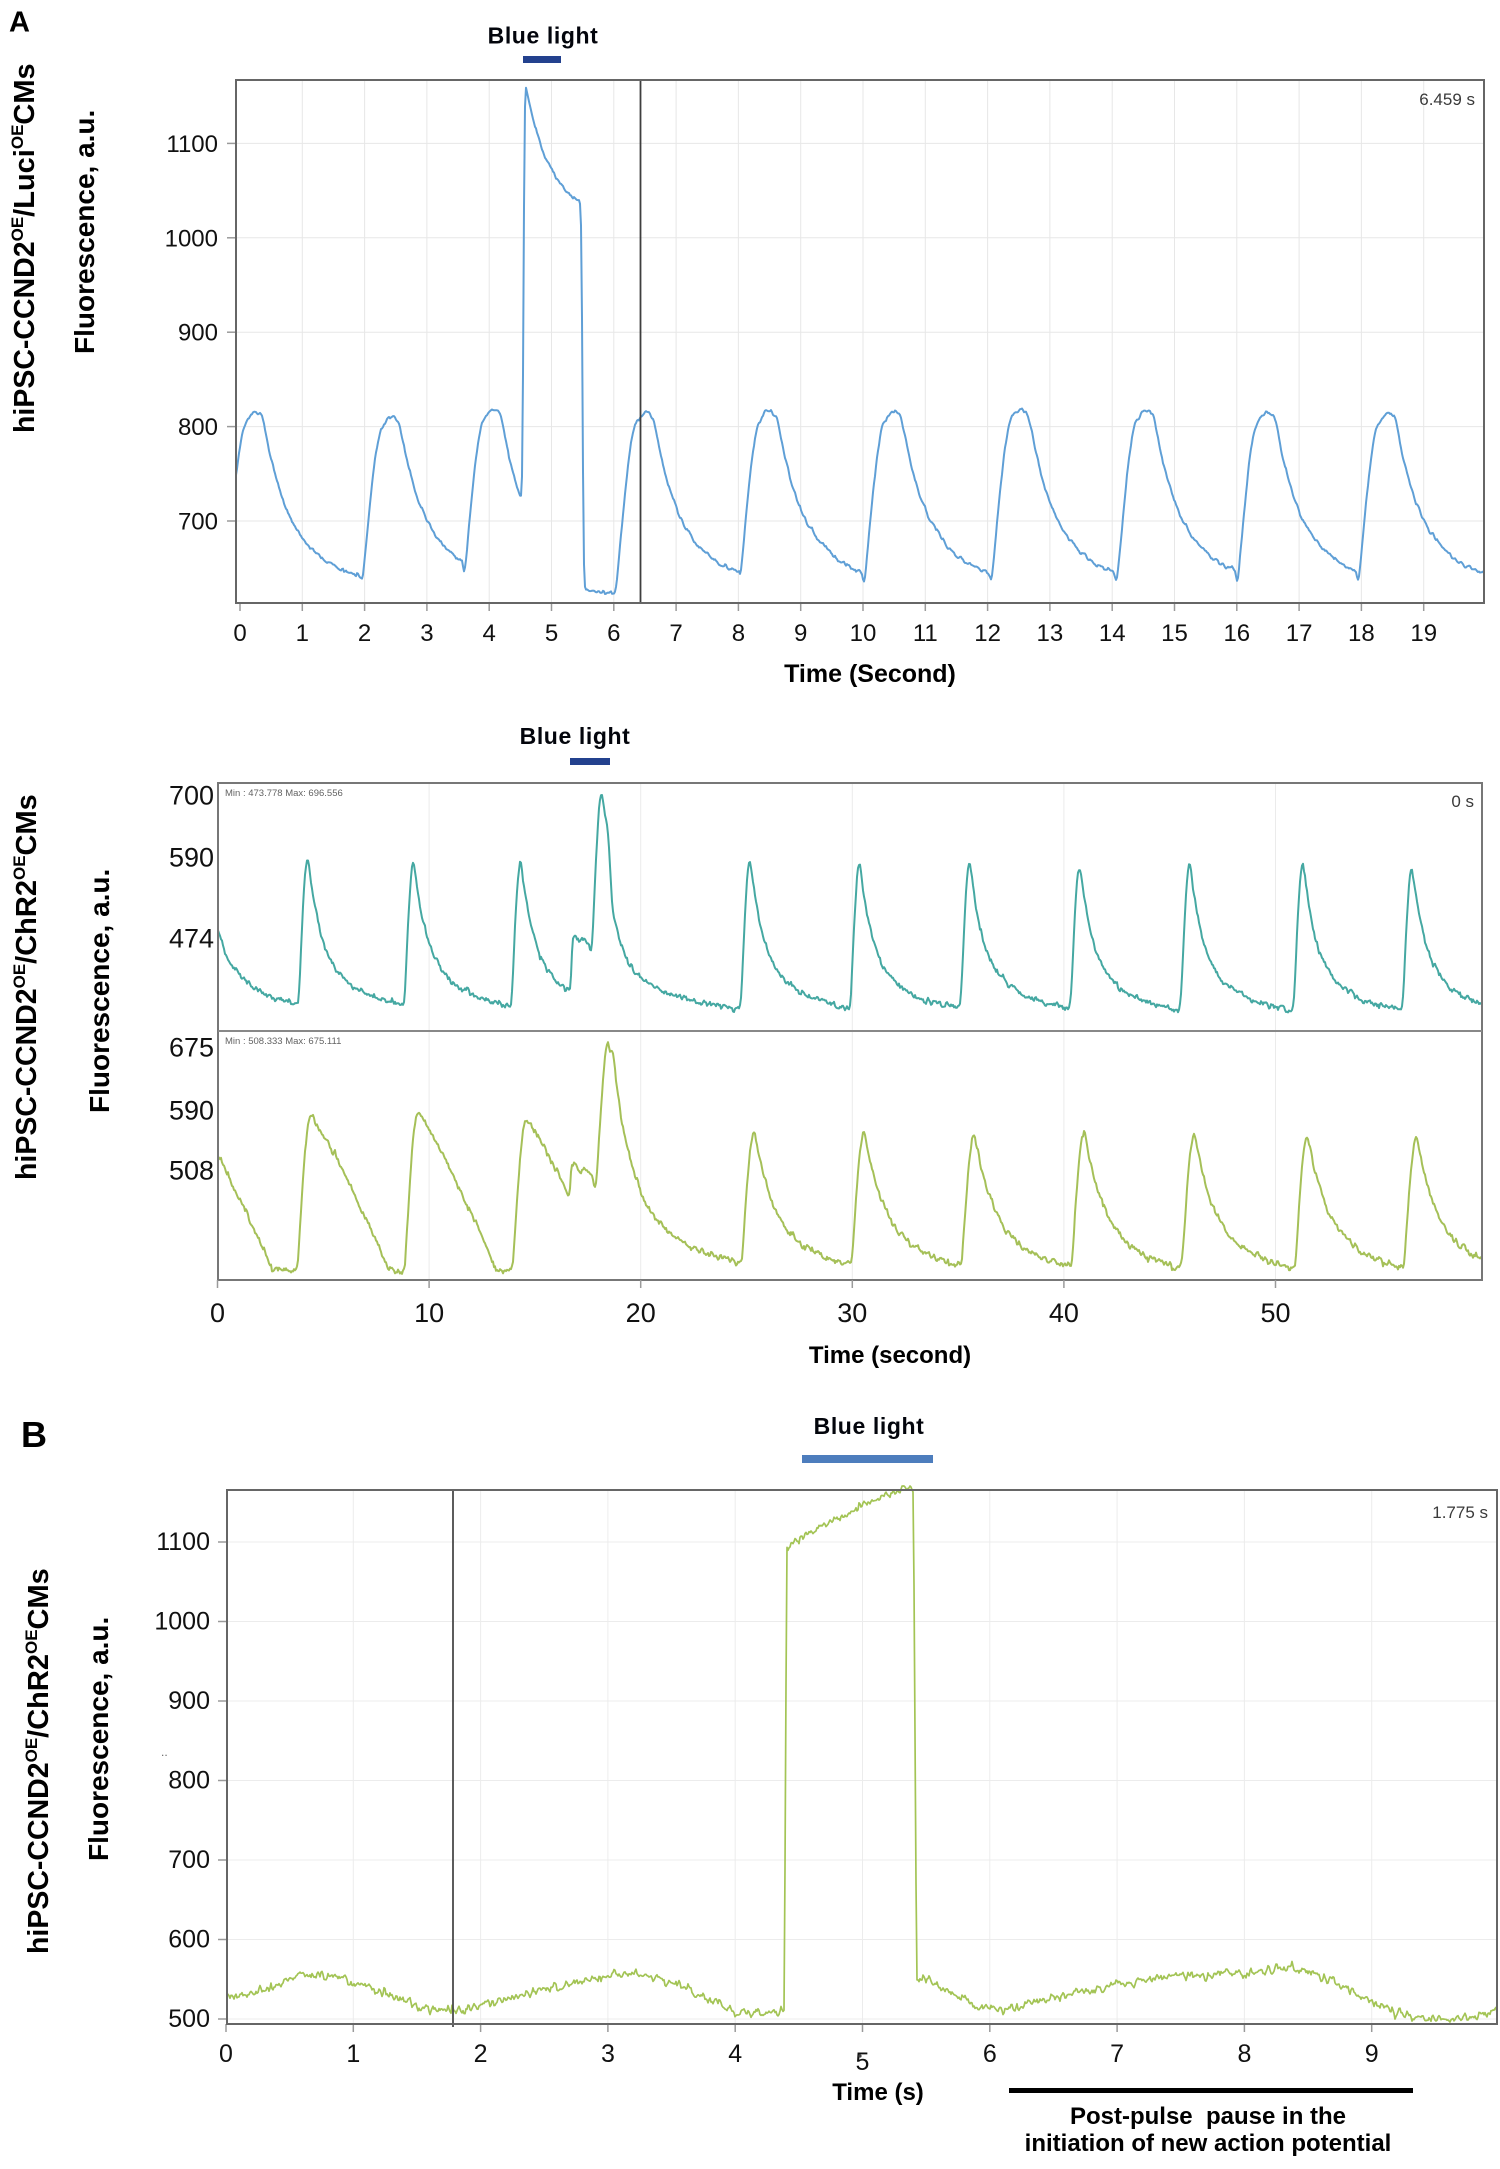 The height and width of the screenshot is (2169, 1500). What do you see at coordinates (1423, 633) in the screenshot?
I see `svg-text: 19` at bounding box center [1423, 633].